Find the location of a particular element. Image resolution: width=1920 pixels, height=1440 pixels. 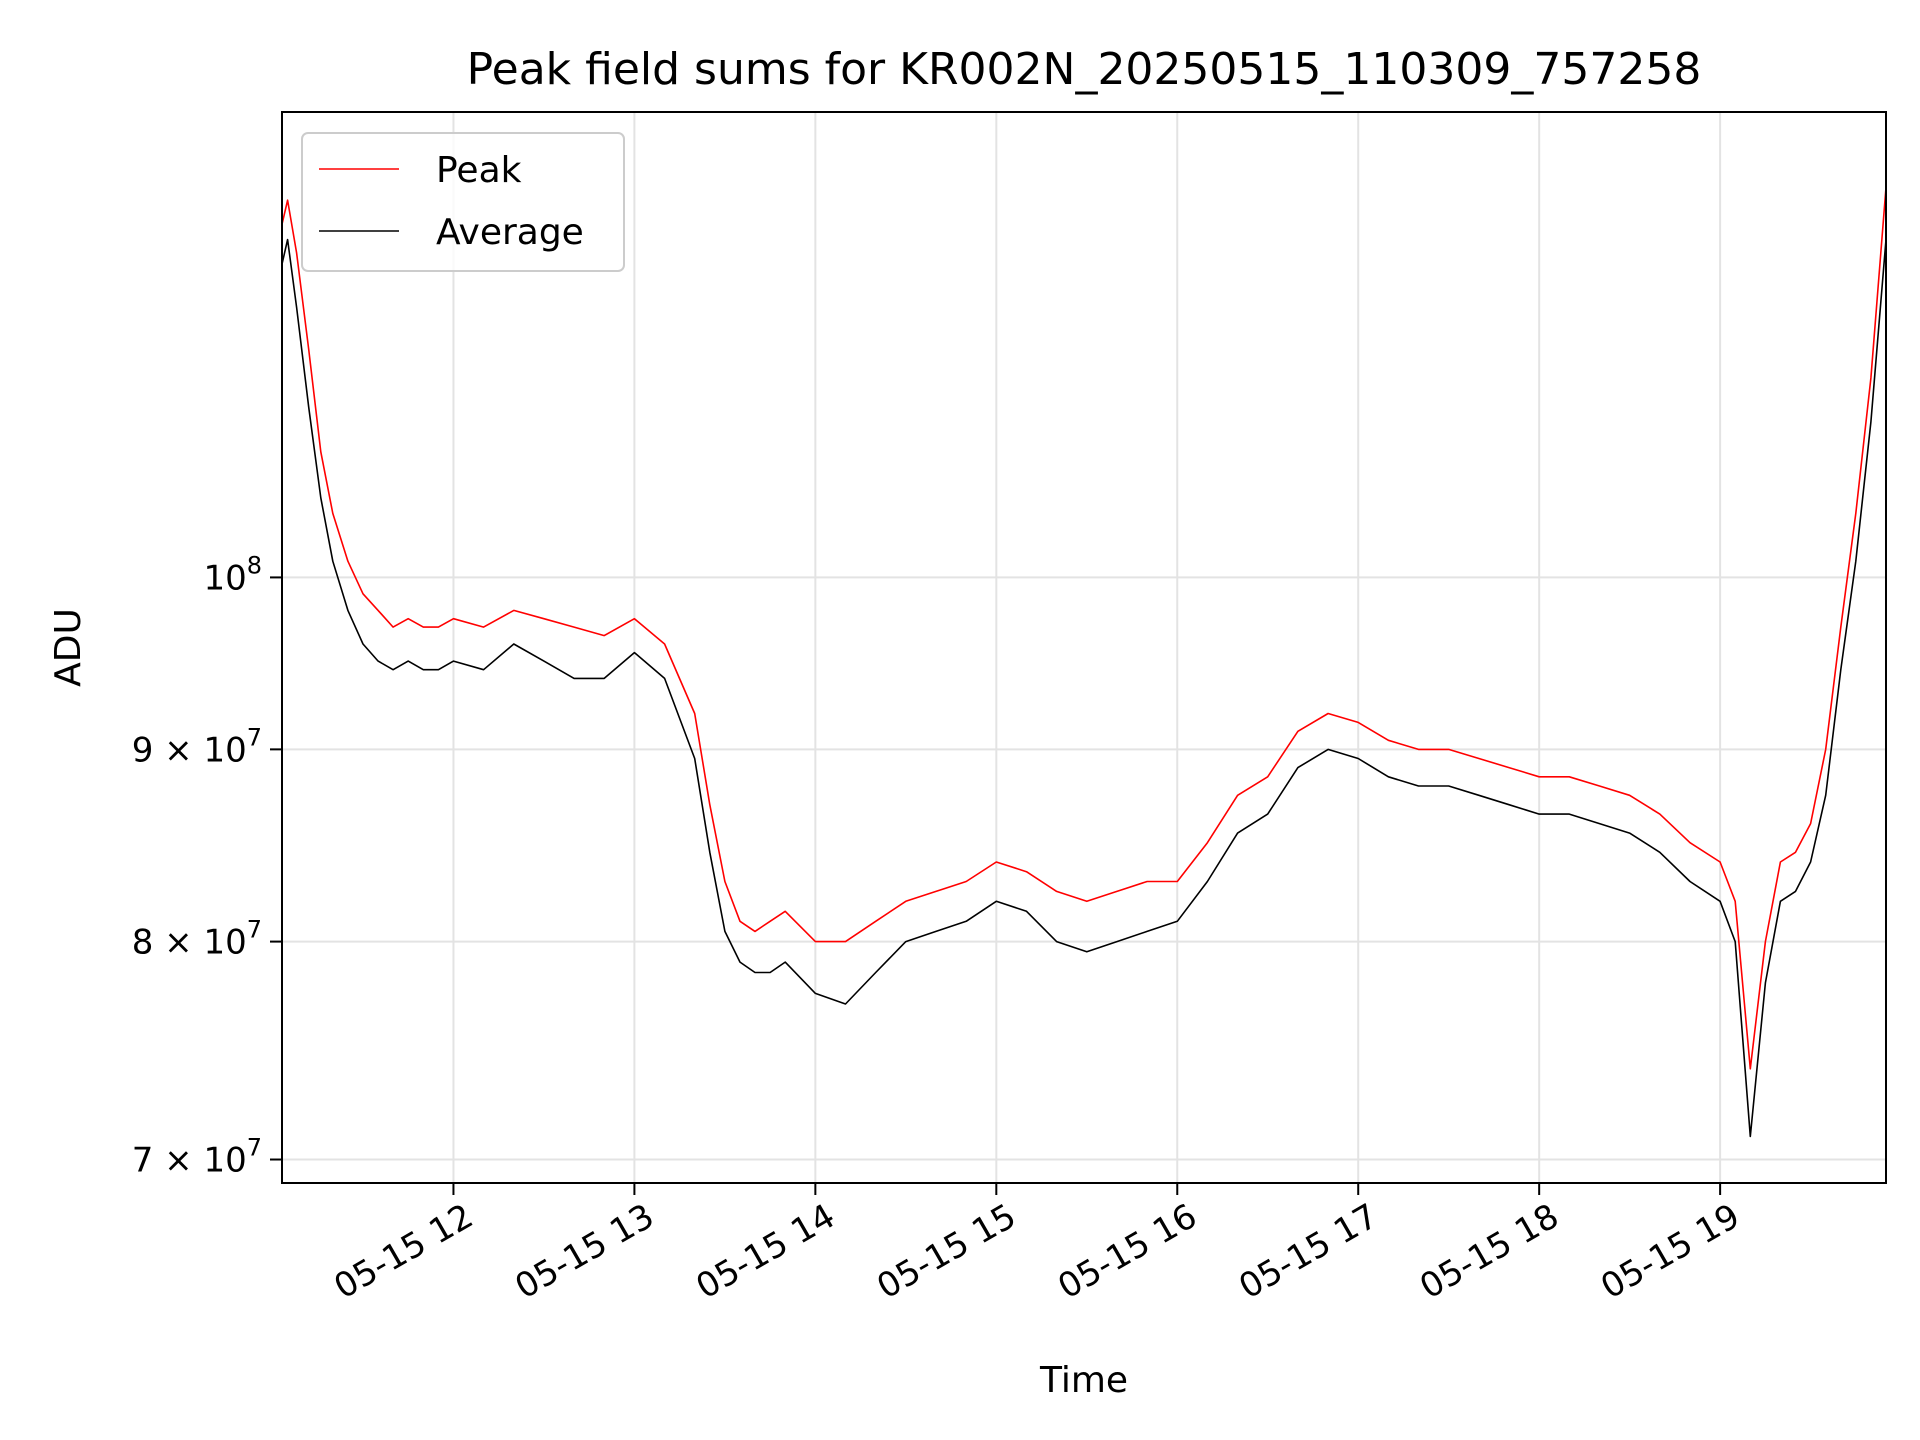

y-tick-base: 9 × 10 is located at coordinates (189, 750).